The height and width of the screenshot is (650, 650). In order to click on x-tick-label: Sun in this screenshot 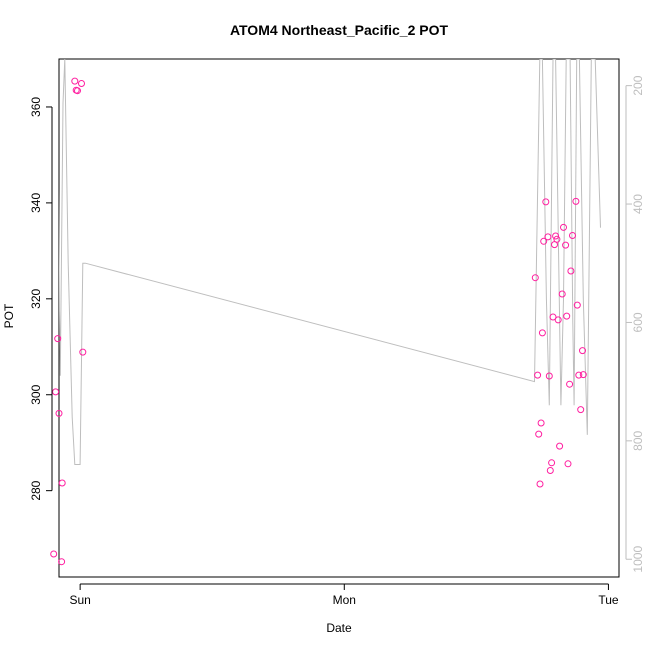, I will do `click(79, 600)`.